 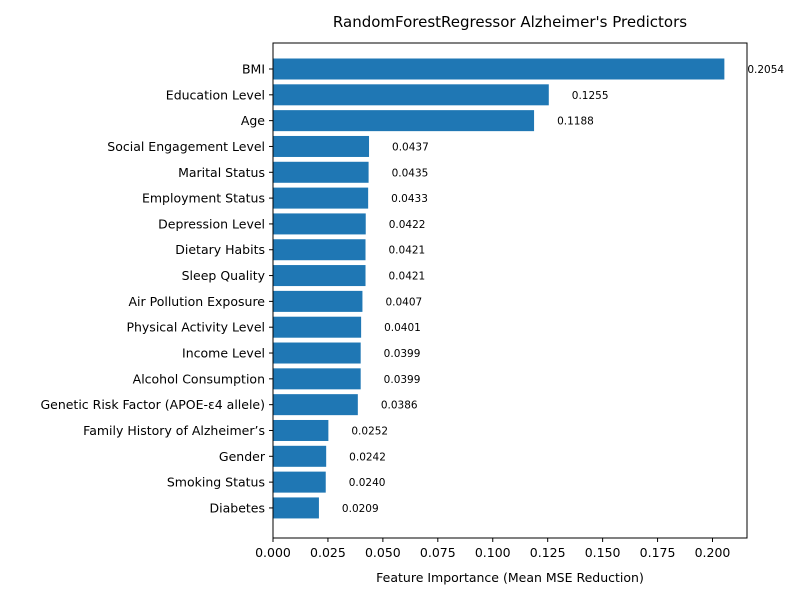 What do you see at coordinates (315, 405) in the screenshot?
I see `bar-genetic-risk-factor-apoe-4-allele` at bounding box center [315, 405].